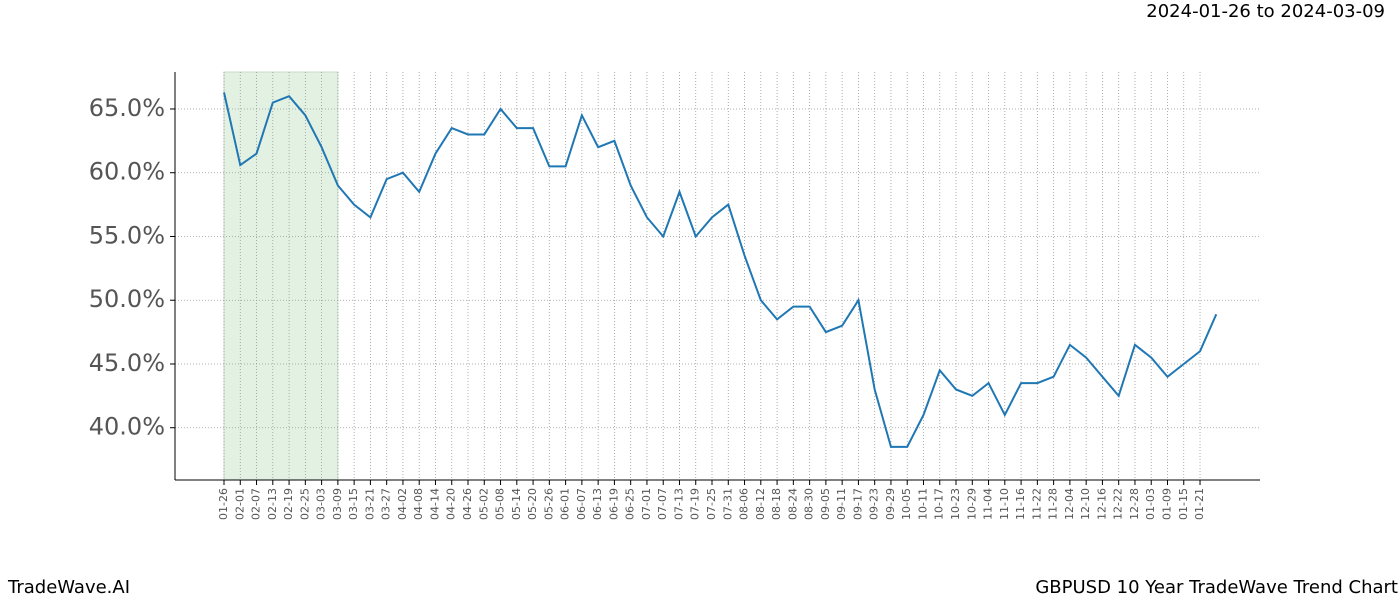  Describe the element at coordinates (321, 504) in the screenshot. I see `x-tick-label: 03-03` at that location.